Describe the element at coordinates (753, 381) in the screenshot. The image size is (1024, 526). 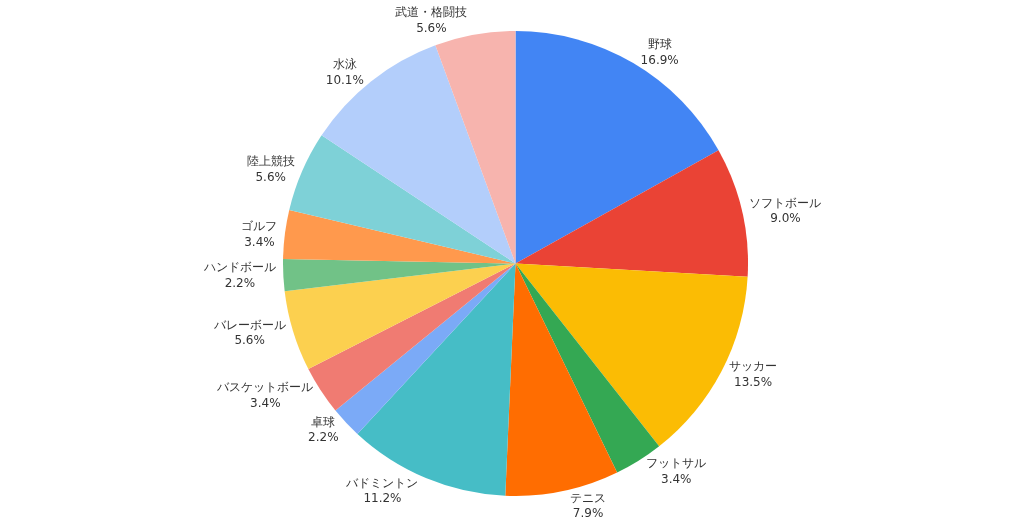
I see `data-label: 13.5%` at that location.